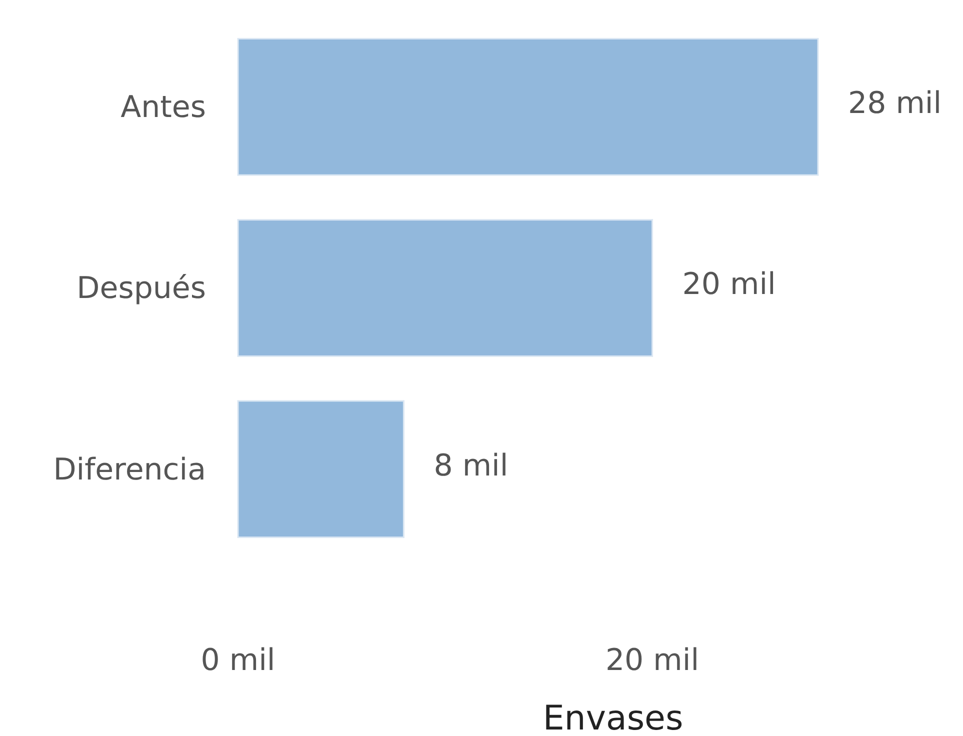  What do you see at coordinates (729, 284) in the screenshot?
I see `data-label: 20 mil` at bounding box center [729, 284].